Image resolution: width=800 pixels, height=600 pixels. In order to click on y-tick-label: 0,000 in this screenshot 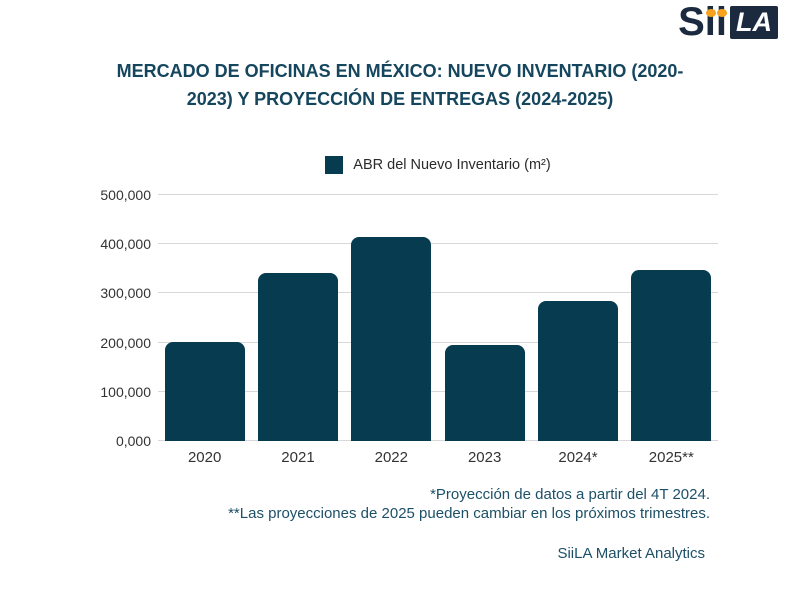, I will do `click(133, 441)`.